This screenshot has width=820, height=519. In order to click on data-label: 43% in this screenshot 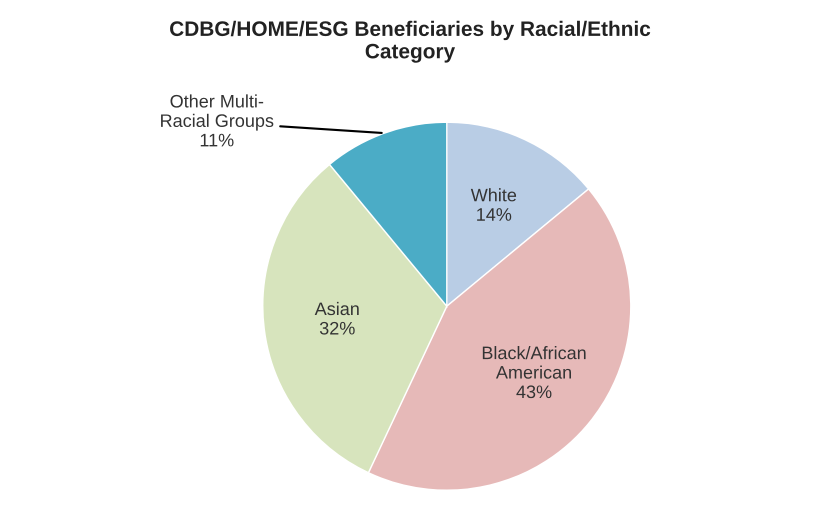, I will do `click(534, 391)`.